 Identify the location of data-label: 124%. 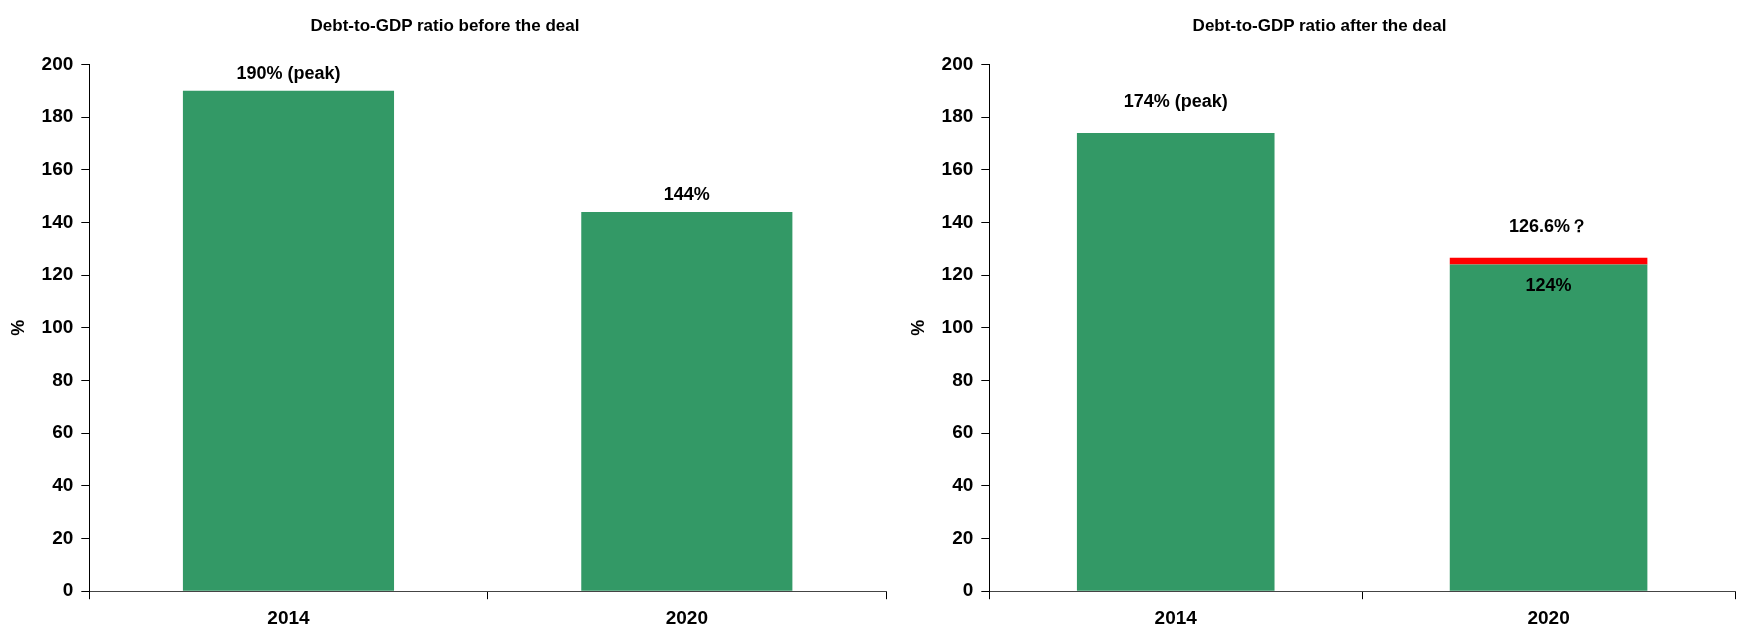
(1548, 284).